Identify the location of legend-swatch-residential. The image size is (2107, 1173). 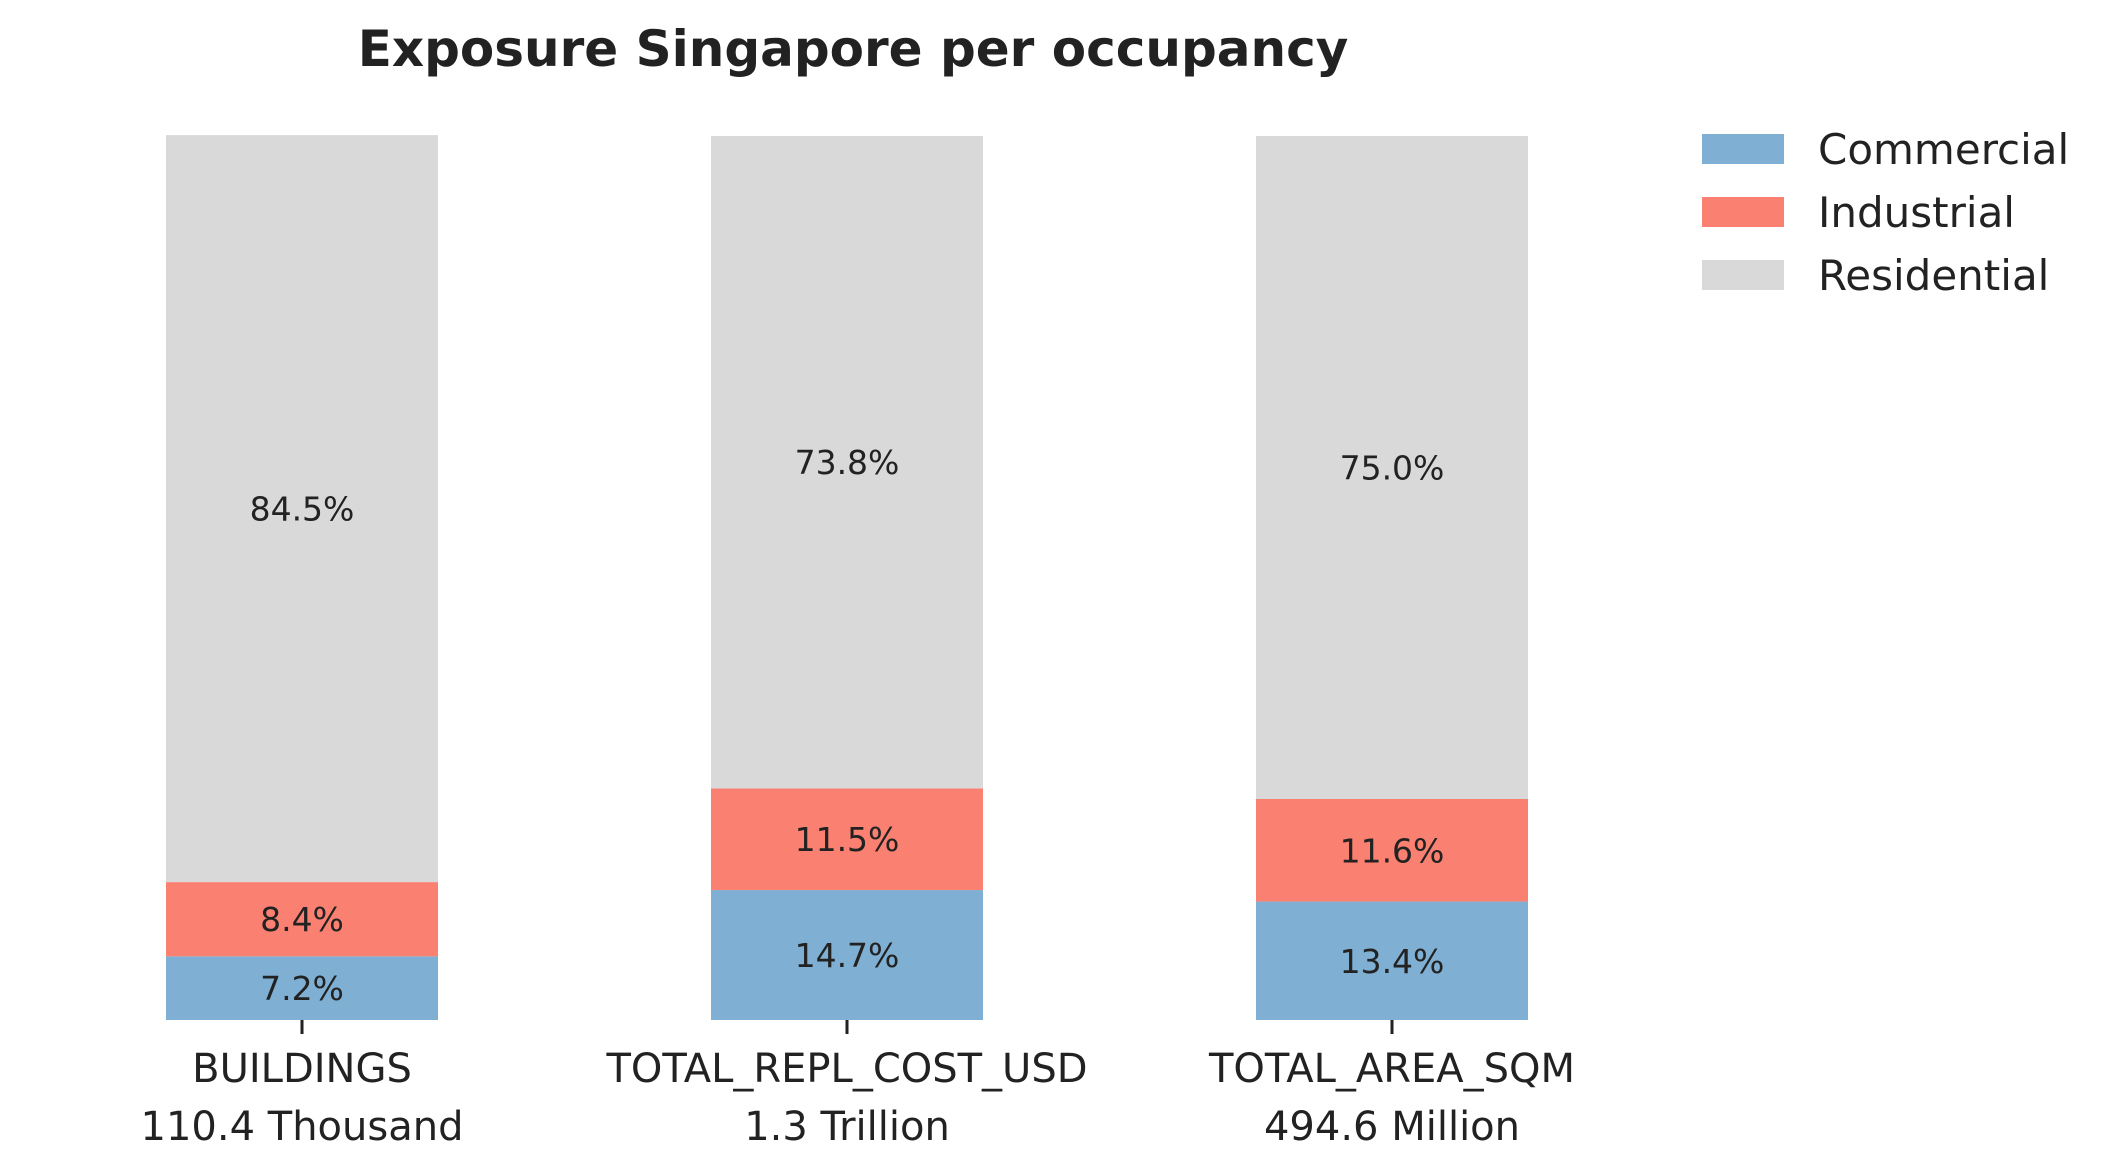
(1743, 275).